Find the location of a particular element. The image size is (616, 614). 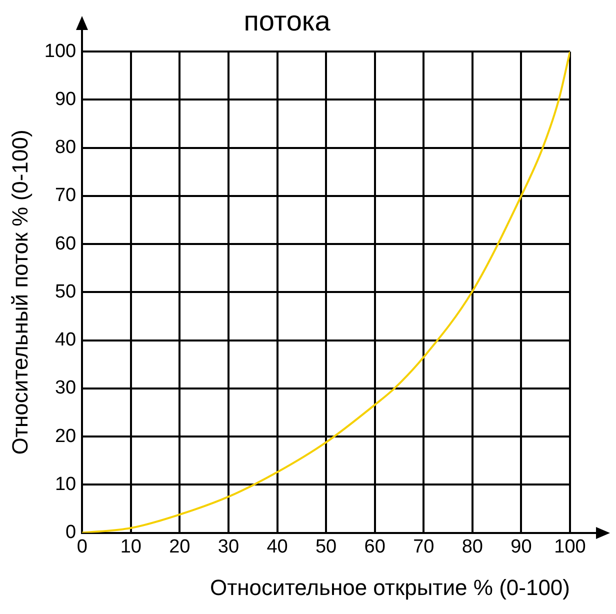

y-tick-label: 50 is located at coordinates (65, 291).